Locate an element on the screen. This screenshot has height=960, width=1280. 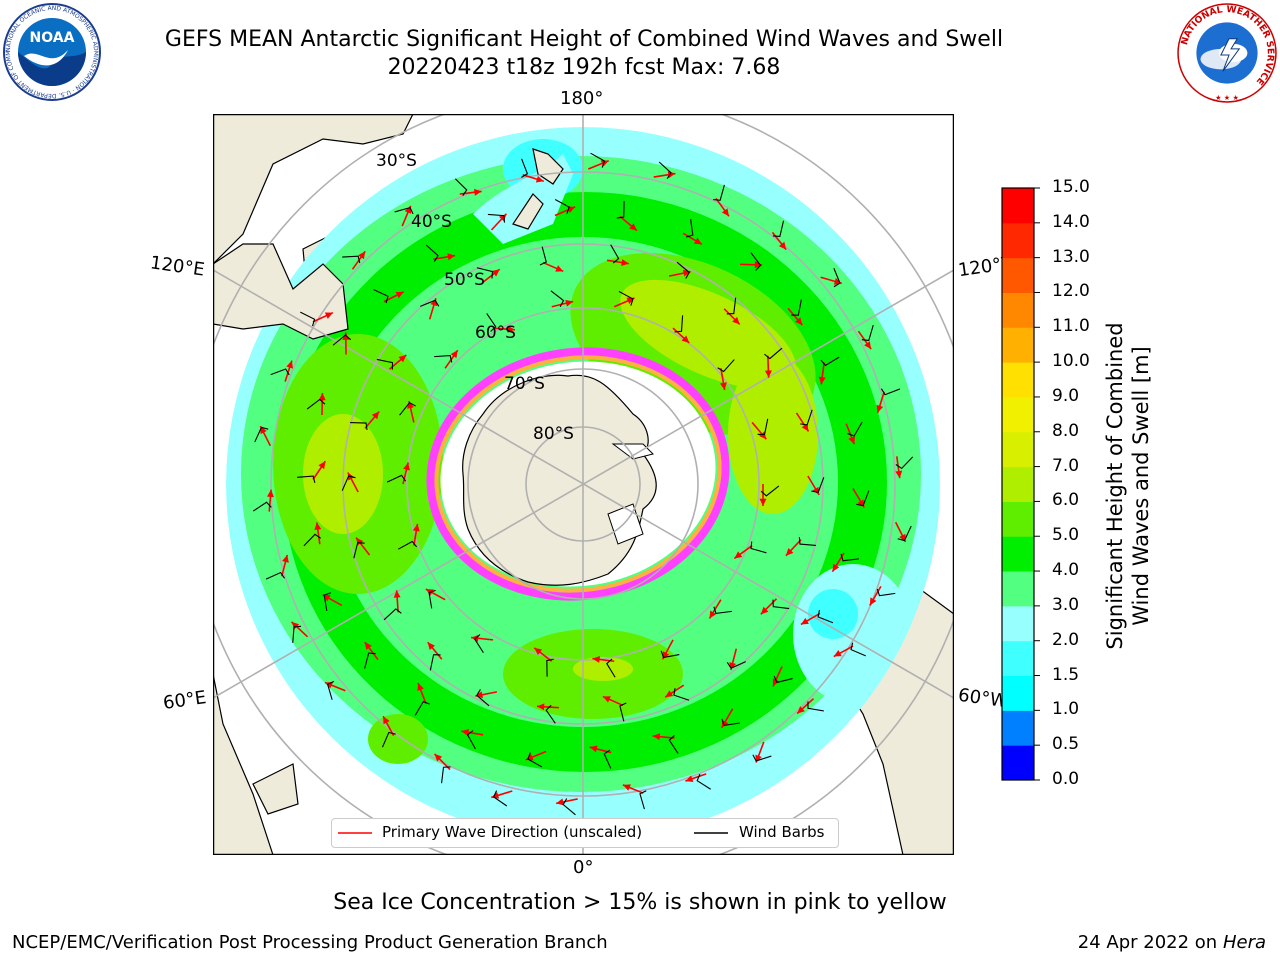
noaa-logo-text: NOAA is located at coordinates (52, 38).